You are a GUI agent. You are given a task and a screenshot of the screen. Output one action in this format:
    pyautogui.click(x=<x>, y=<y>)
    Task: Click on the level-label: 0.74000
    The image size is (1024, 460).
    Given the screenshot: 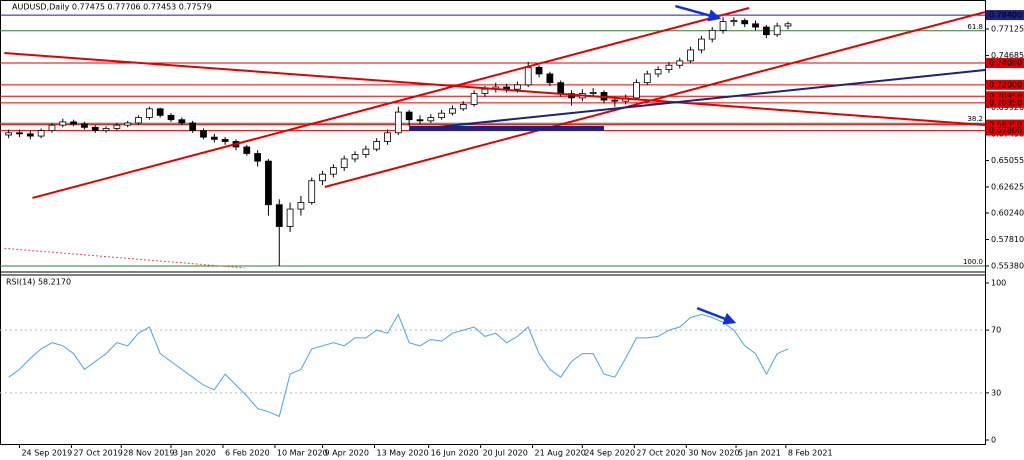 What is the action you would take?
    pyautogui.click(x=1005, y=63)
    